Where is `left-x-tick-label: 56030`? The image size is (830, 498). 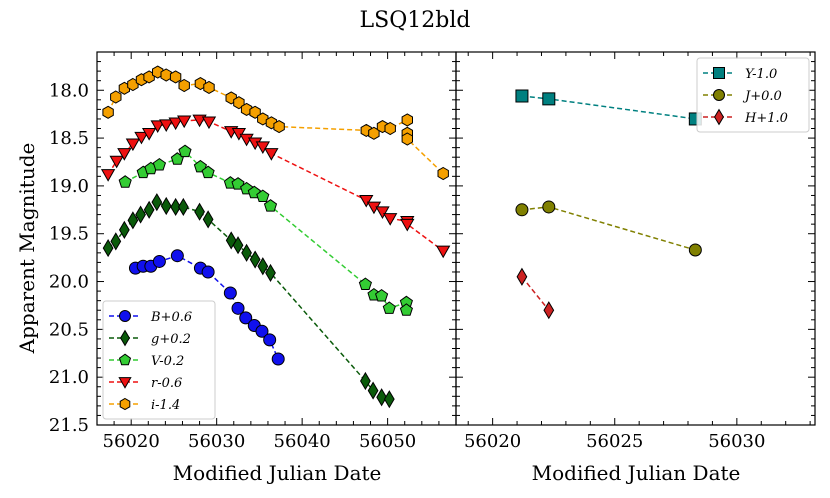 left-x-tick-label: 56030 is located at coordinates (216, 441).